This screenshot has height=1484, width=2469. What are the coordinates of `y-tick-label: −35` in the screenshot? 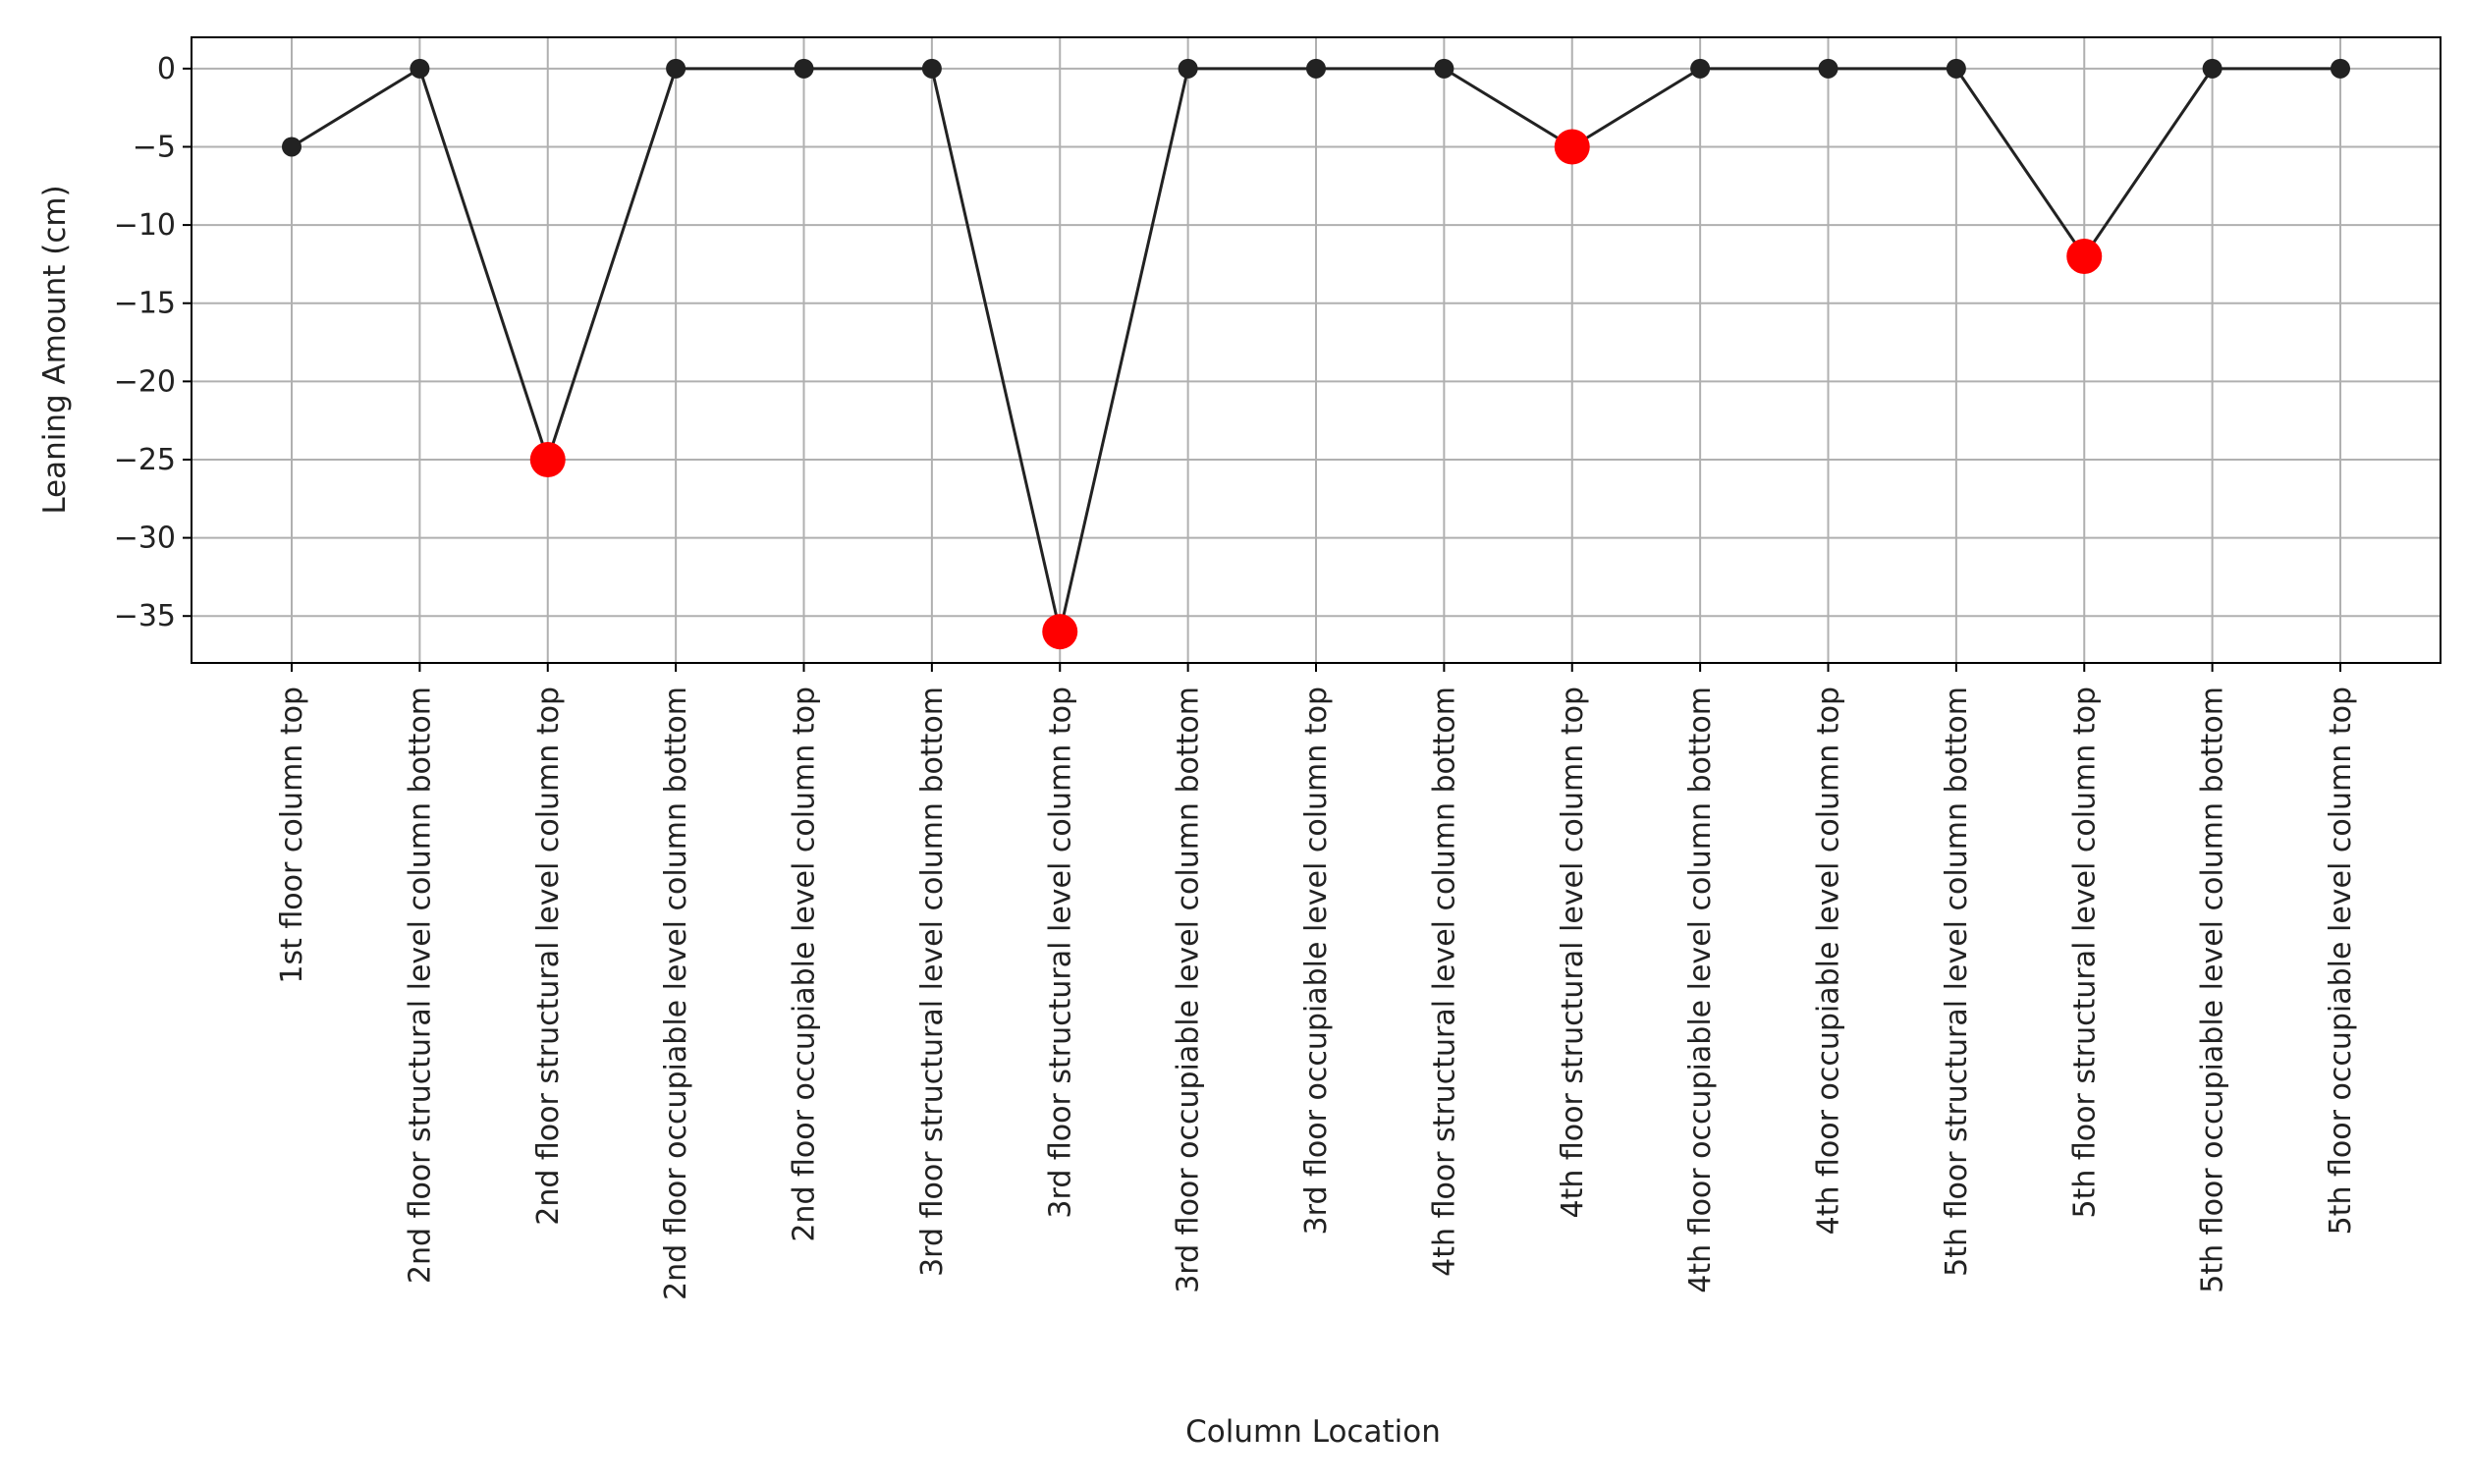 It's located at (145, 616).